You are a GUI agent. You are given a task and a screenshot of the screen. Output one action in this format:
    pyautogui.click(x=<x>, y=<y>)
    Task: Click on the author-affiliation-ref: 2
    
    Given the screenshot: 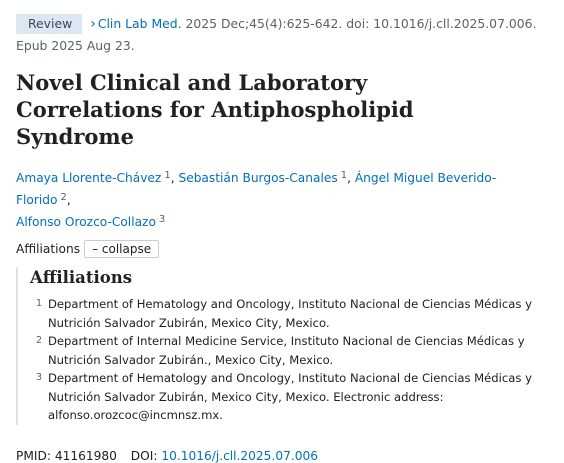 What is the action you would take?
    pyautogui.click(x=63, y=197)
    